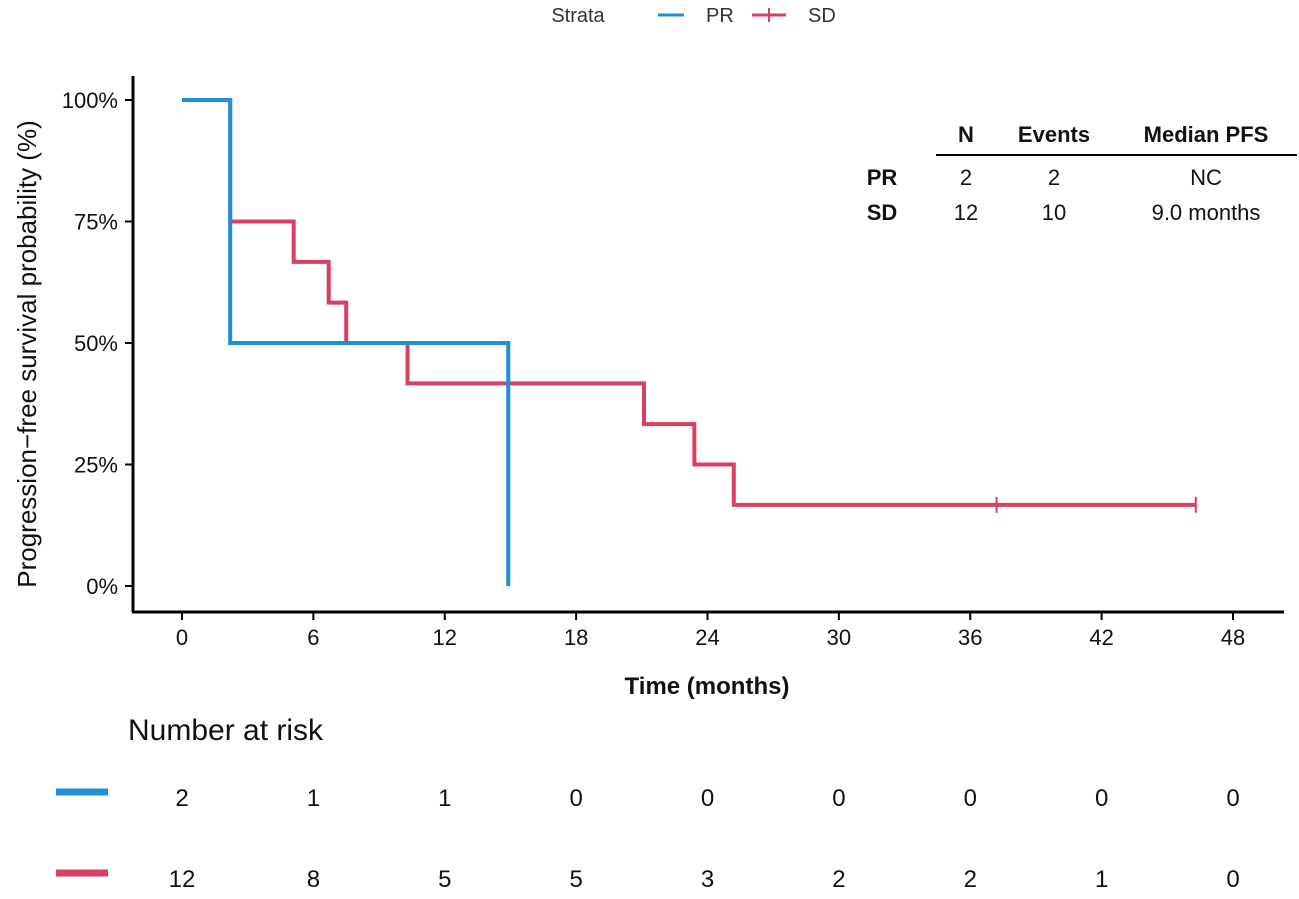 This screenshot has width=1299, height=899. I want to click on risk-value-sd: 12, so click(182, 879).